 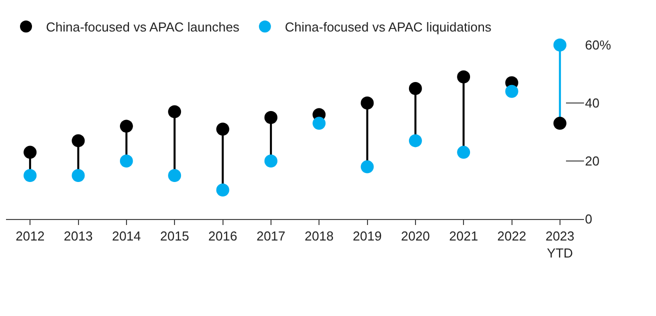 What do you see at coordinates (463, 236) in the screenshot?
I see `x-tick-label: 2021` at bounding box center [463, 236].